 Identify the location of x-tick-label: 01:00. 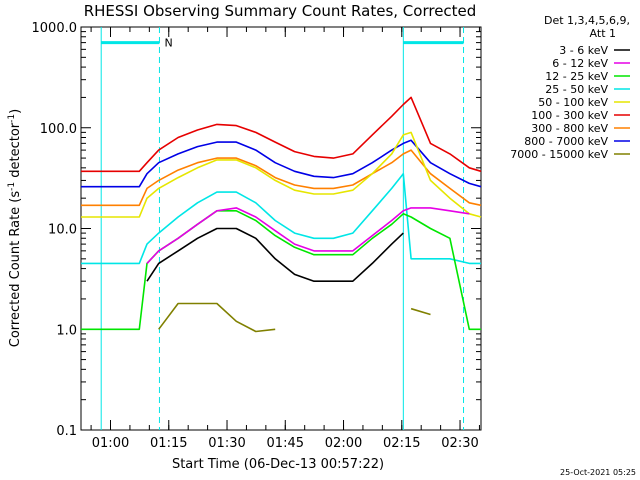
(110, 443).